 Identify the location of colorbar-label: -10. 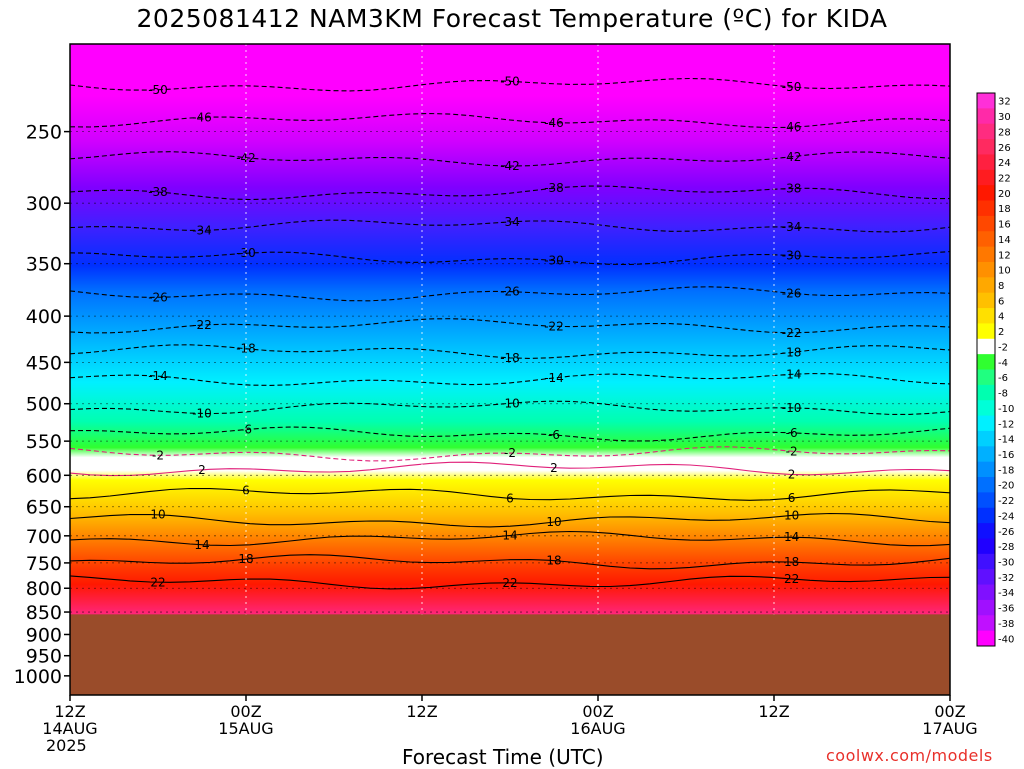
(1006, 409).